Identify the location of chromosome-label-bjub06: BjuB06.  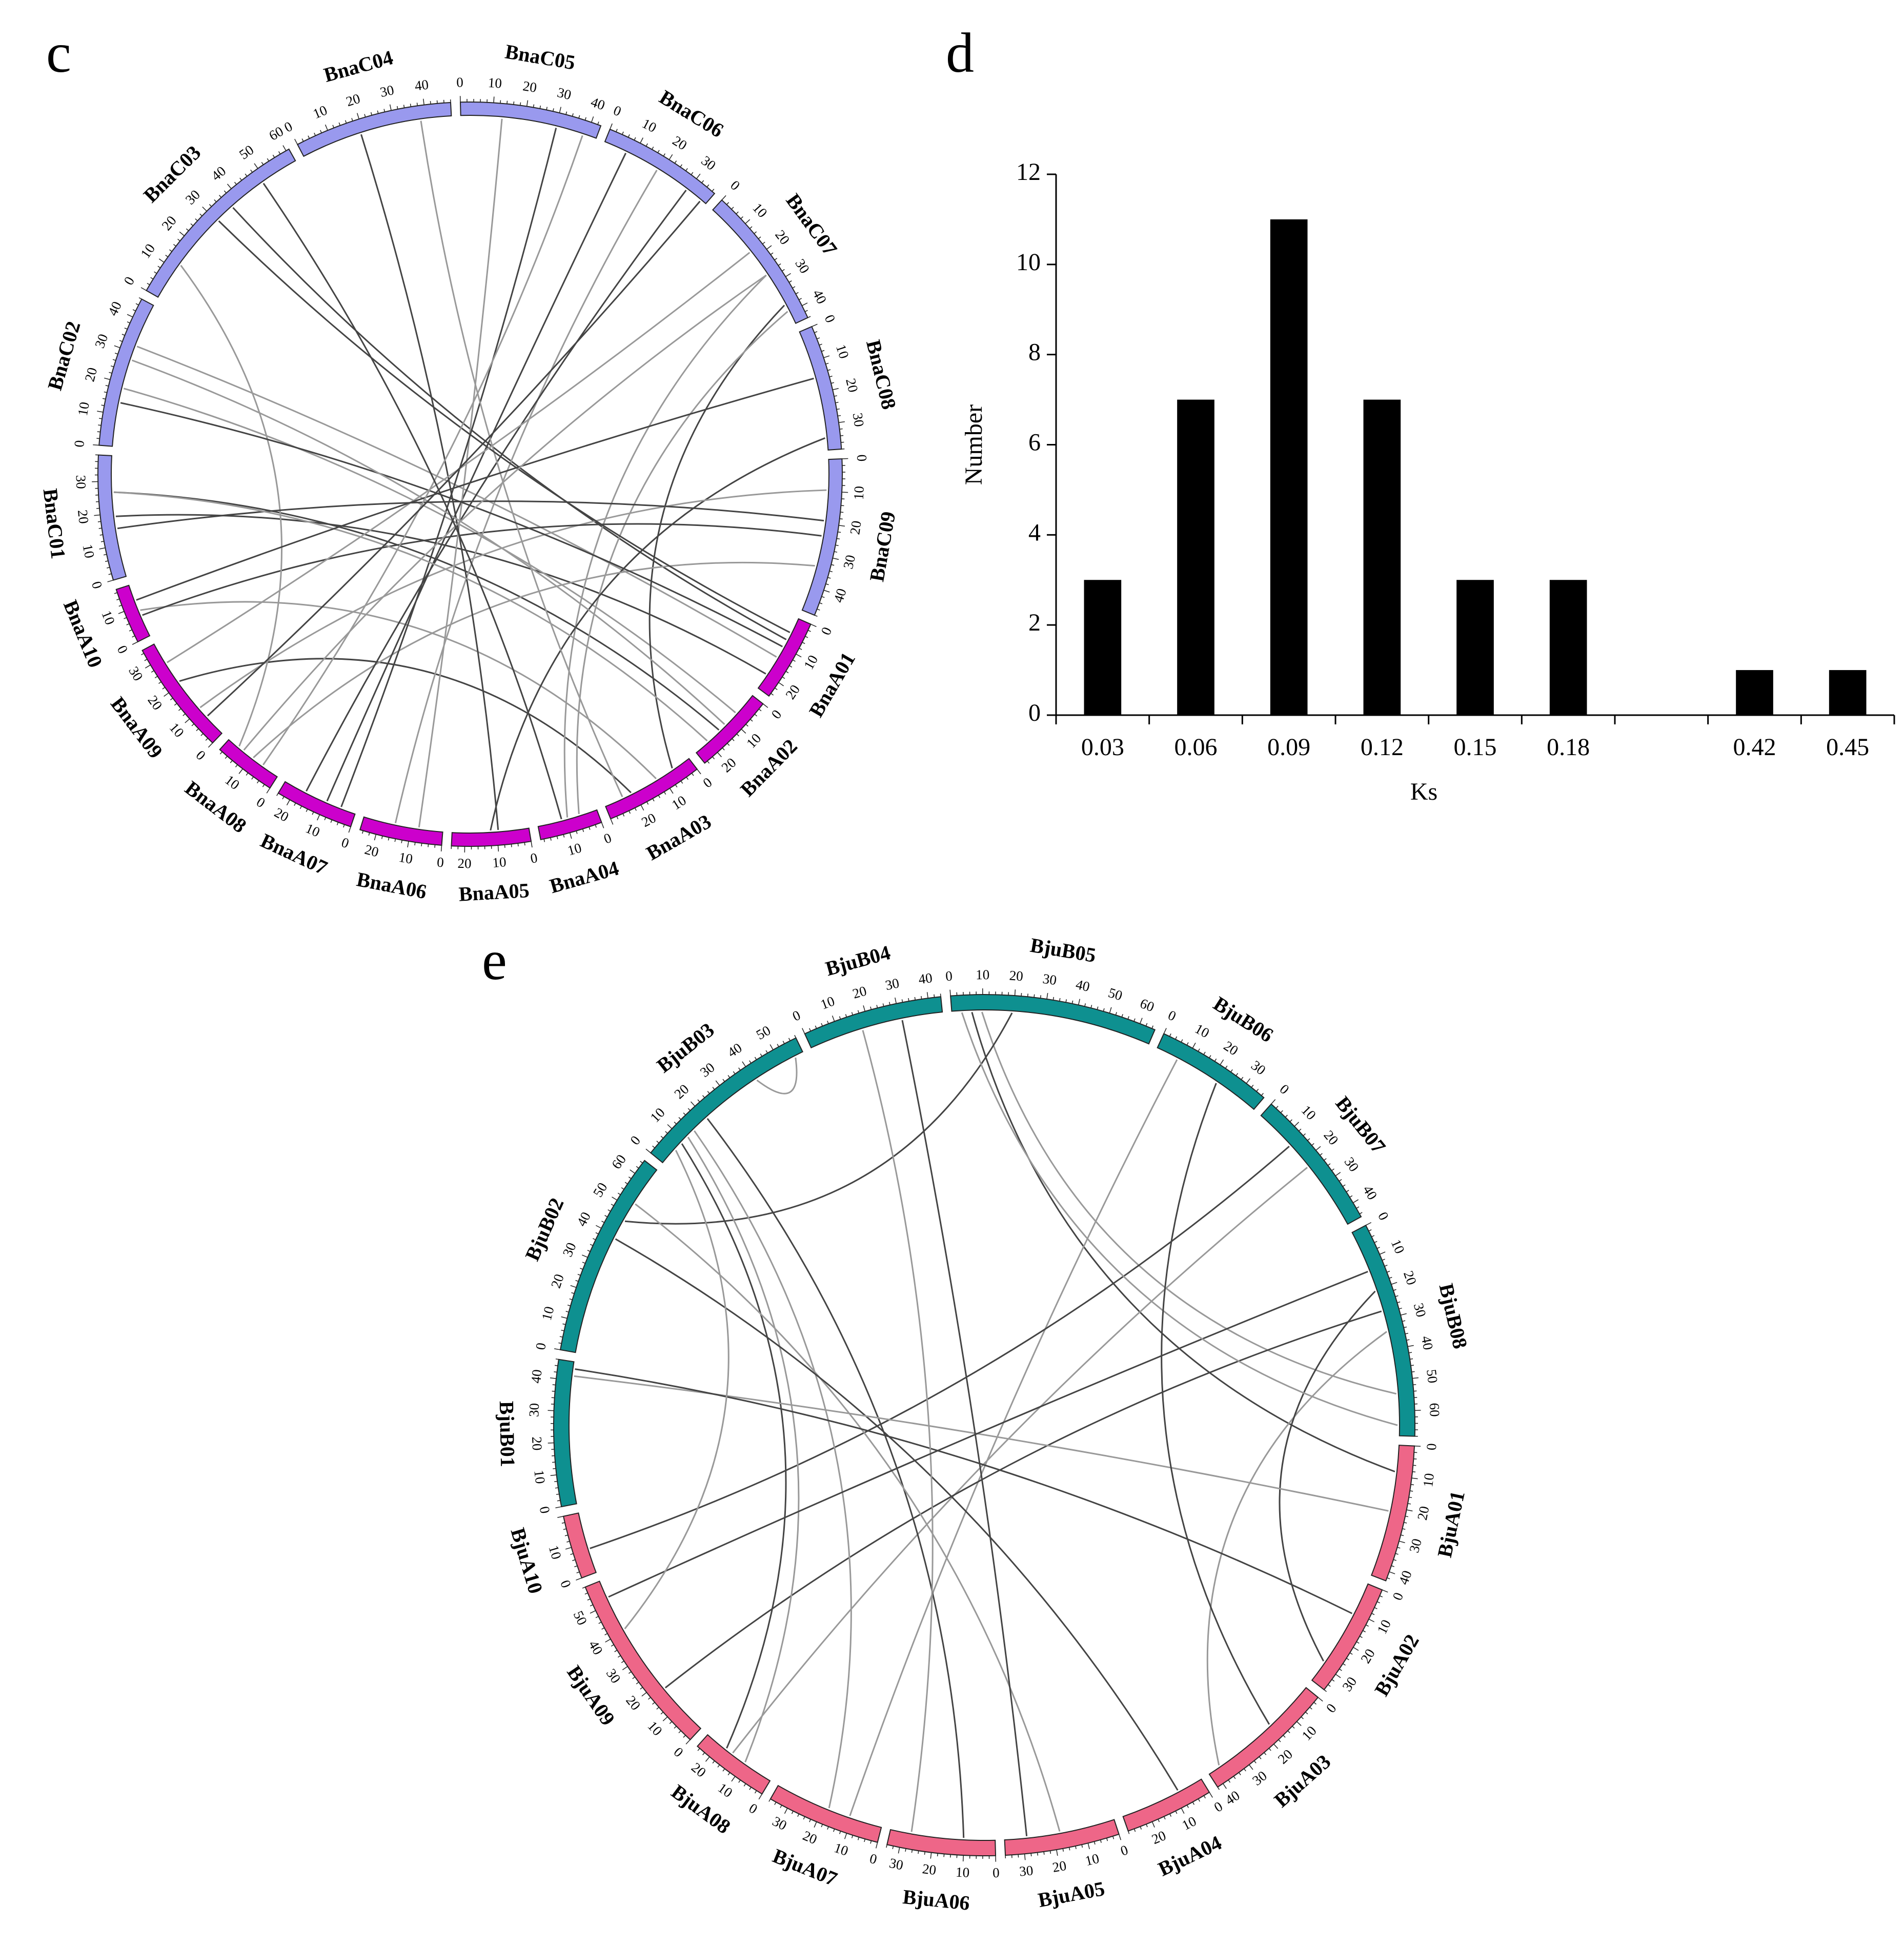
(1243, 1019).